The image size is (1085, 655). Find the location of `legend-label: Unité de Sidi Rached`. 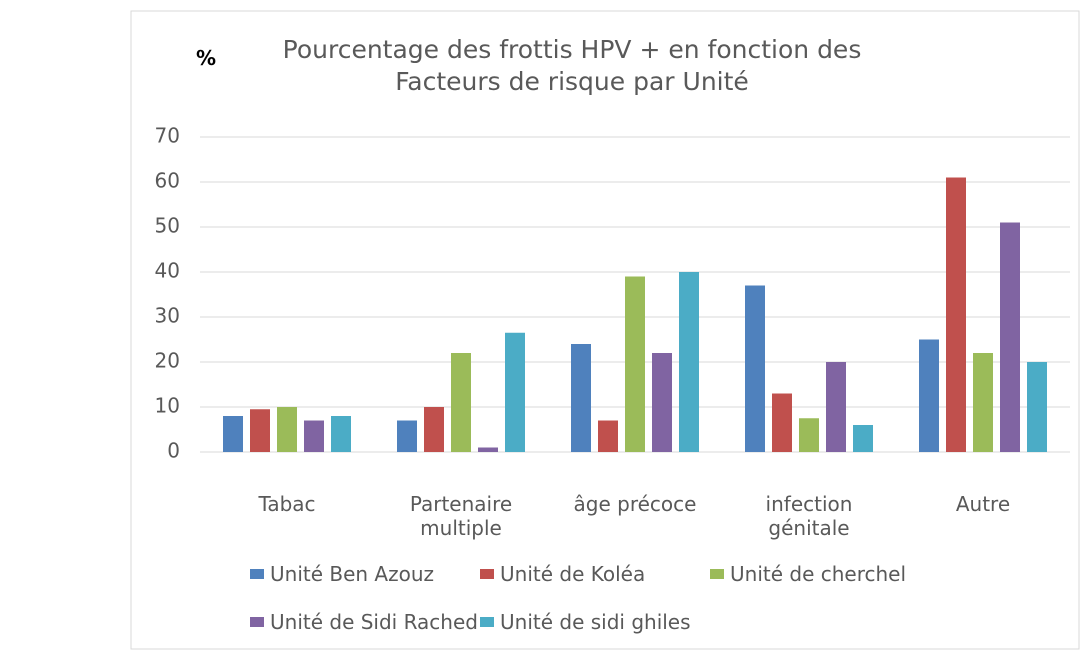

legend-label: Unité de Sidi Rached is located at coordinates (374, 622).